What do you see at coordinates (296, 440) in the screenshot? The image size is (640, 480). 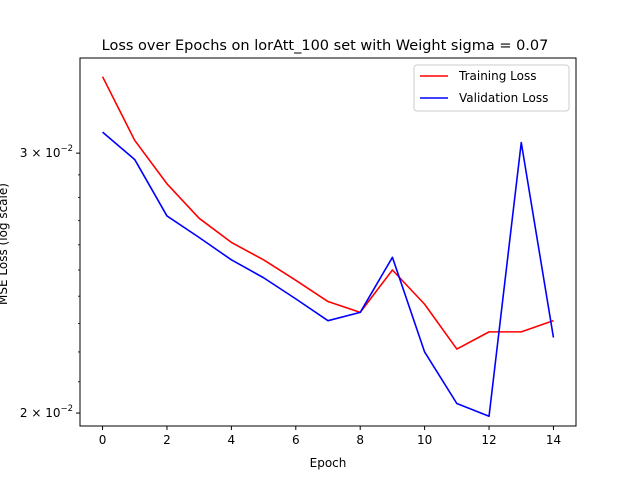 I see `x-tick-label: 6` at bounding box center [296, 440].